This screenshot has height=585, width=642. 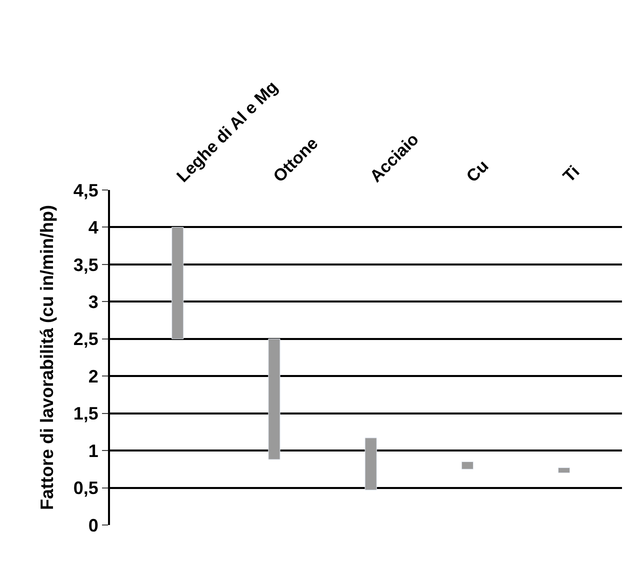 What do you see at coordinates (571, 174) in the screenshot?
I see `x-tick-label: Ti` at bounding box center [571, 174].